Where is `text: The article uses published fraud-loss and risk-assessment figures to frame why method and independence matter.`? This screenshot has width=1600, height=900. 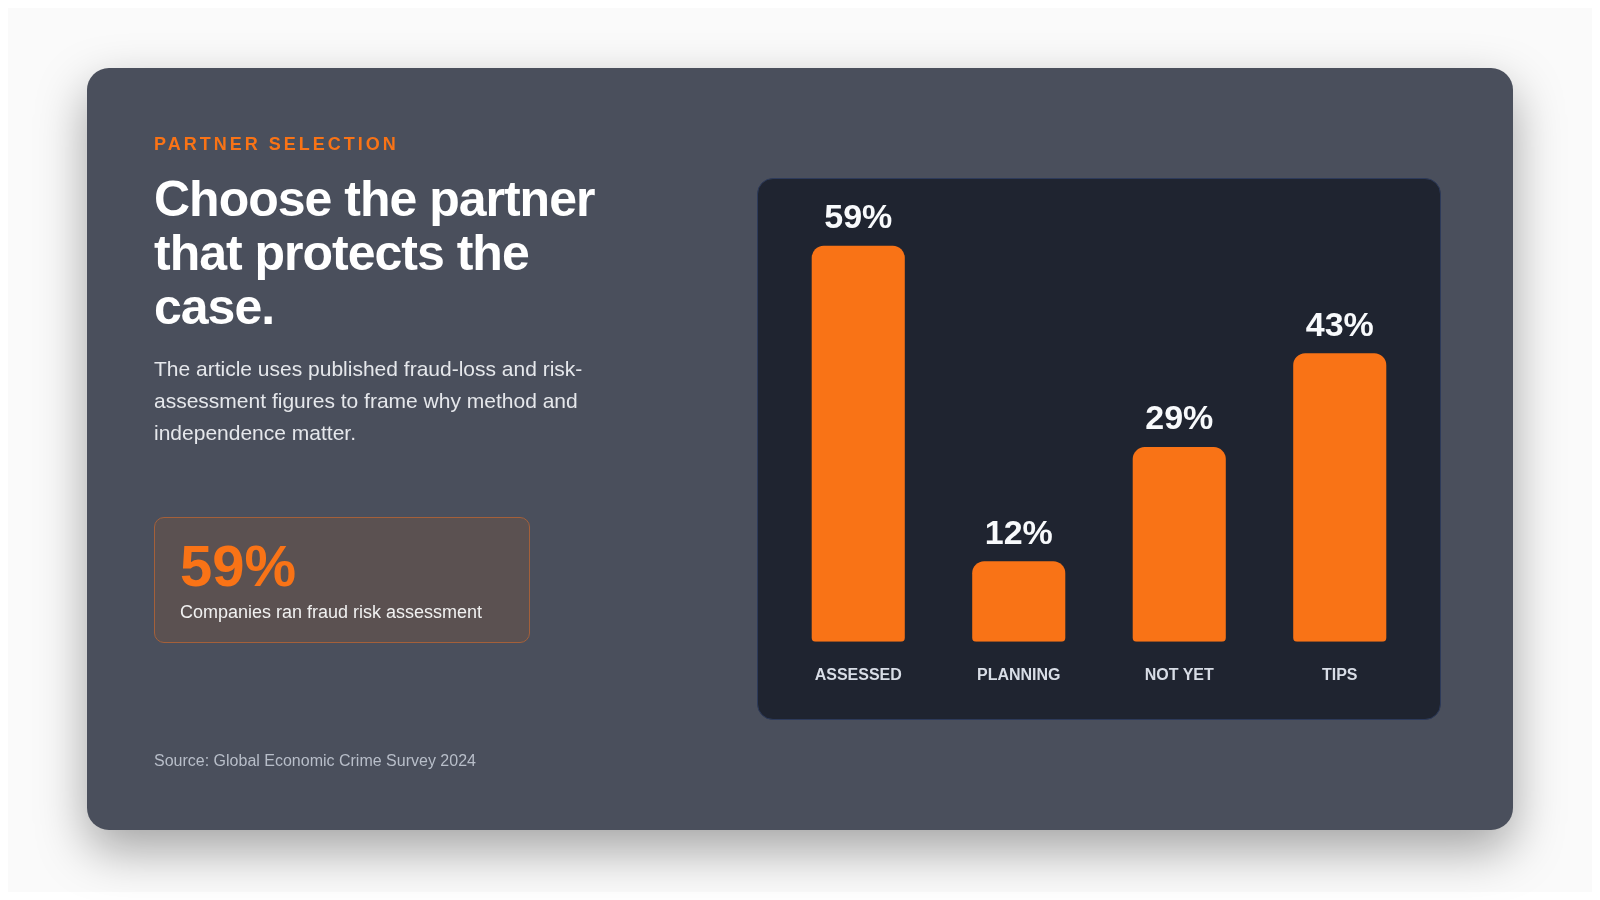
text: The article uses published fraud-loss and risk-assessment figures to frame why method and independence matter. is located at coordinates (369, 401).